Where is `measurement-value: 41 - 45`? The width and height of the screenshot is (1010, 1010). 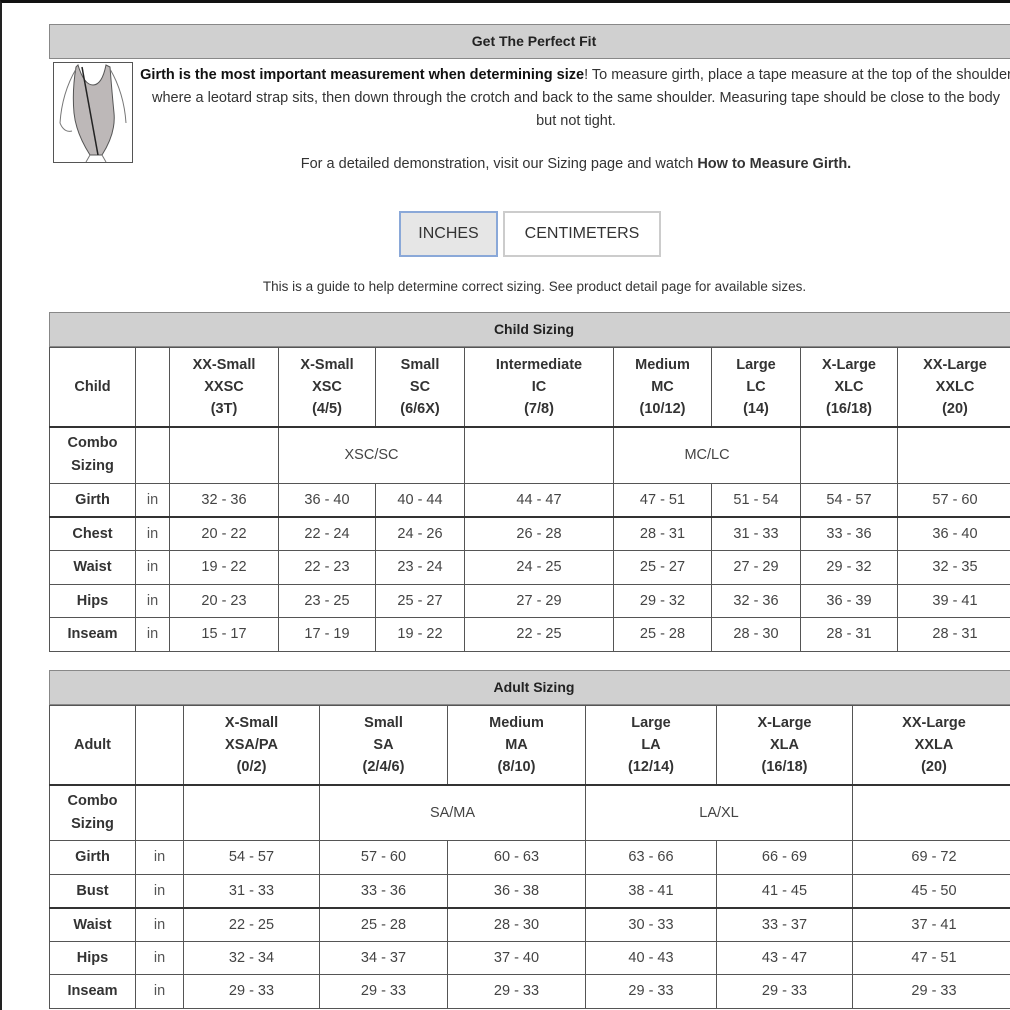
measurement-value: 41 - 45 is located at coordinates (784, 891).